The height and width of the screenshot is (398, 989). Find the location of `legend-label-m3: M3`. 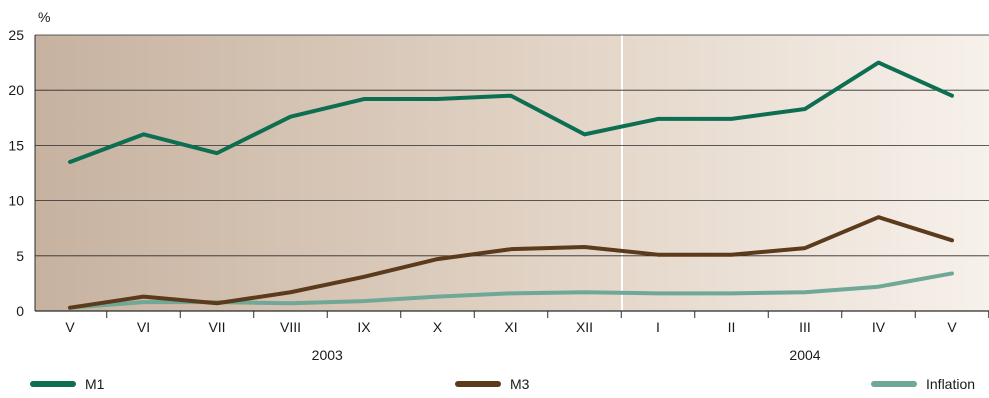

legend-label-m3: M3 is located at coordinates (520, 384).